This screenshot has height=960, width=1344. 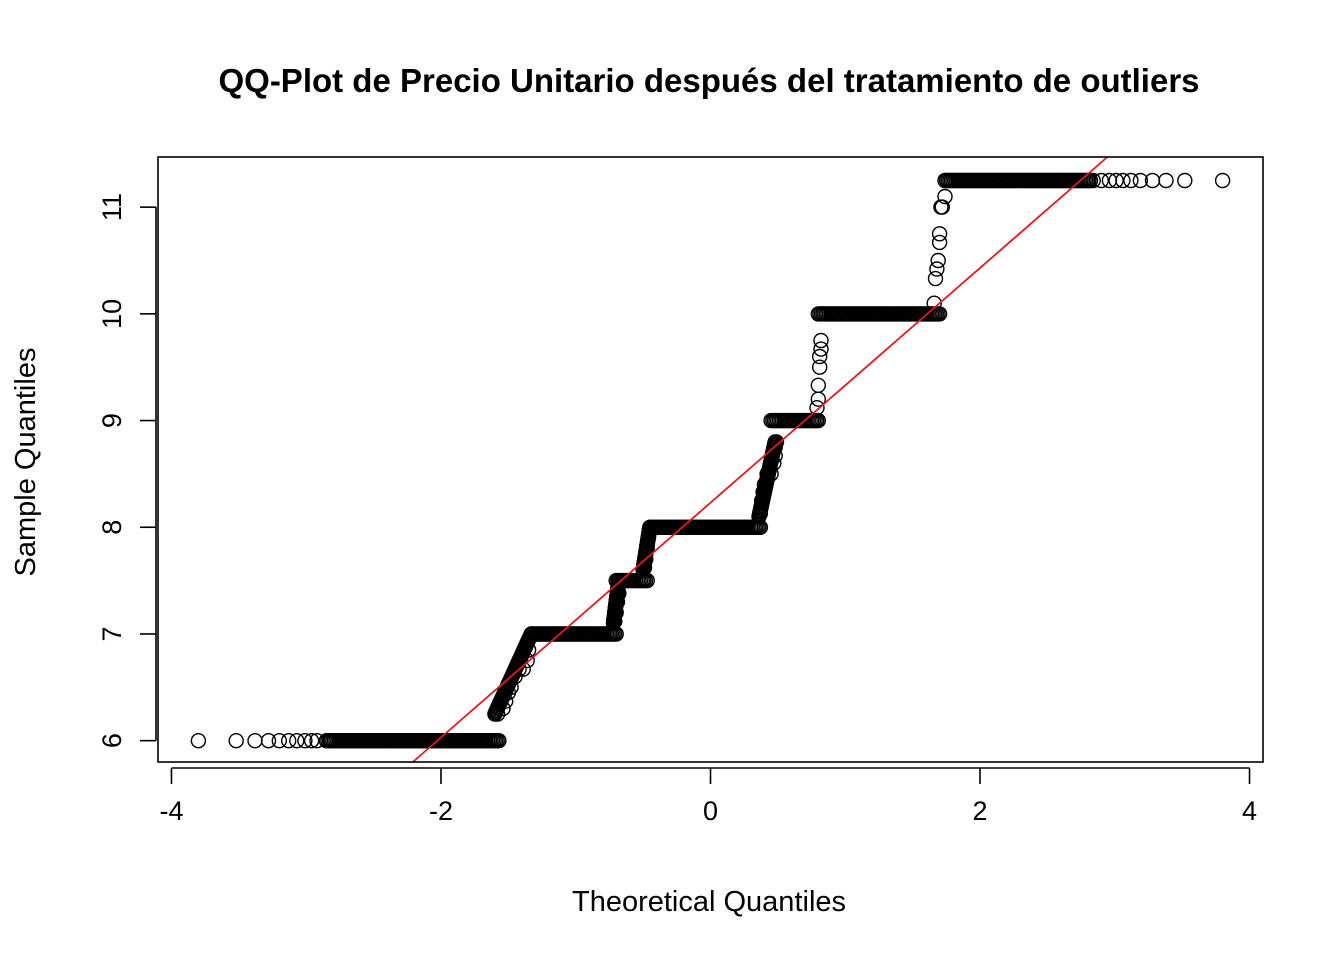 What do you see at coordinates (112, 527) in the screenshot?
I see `y-tick-label: 8` at bounding box center [112, 527].